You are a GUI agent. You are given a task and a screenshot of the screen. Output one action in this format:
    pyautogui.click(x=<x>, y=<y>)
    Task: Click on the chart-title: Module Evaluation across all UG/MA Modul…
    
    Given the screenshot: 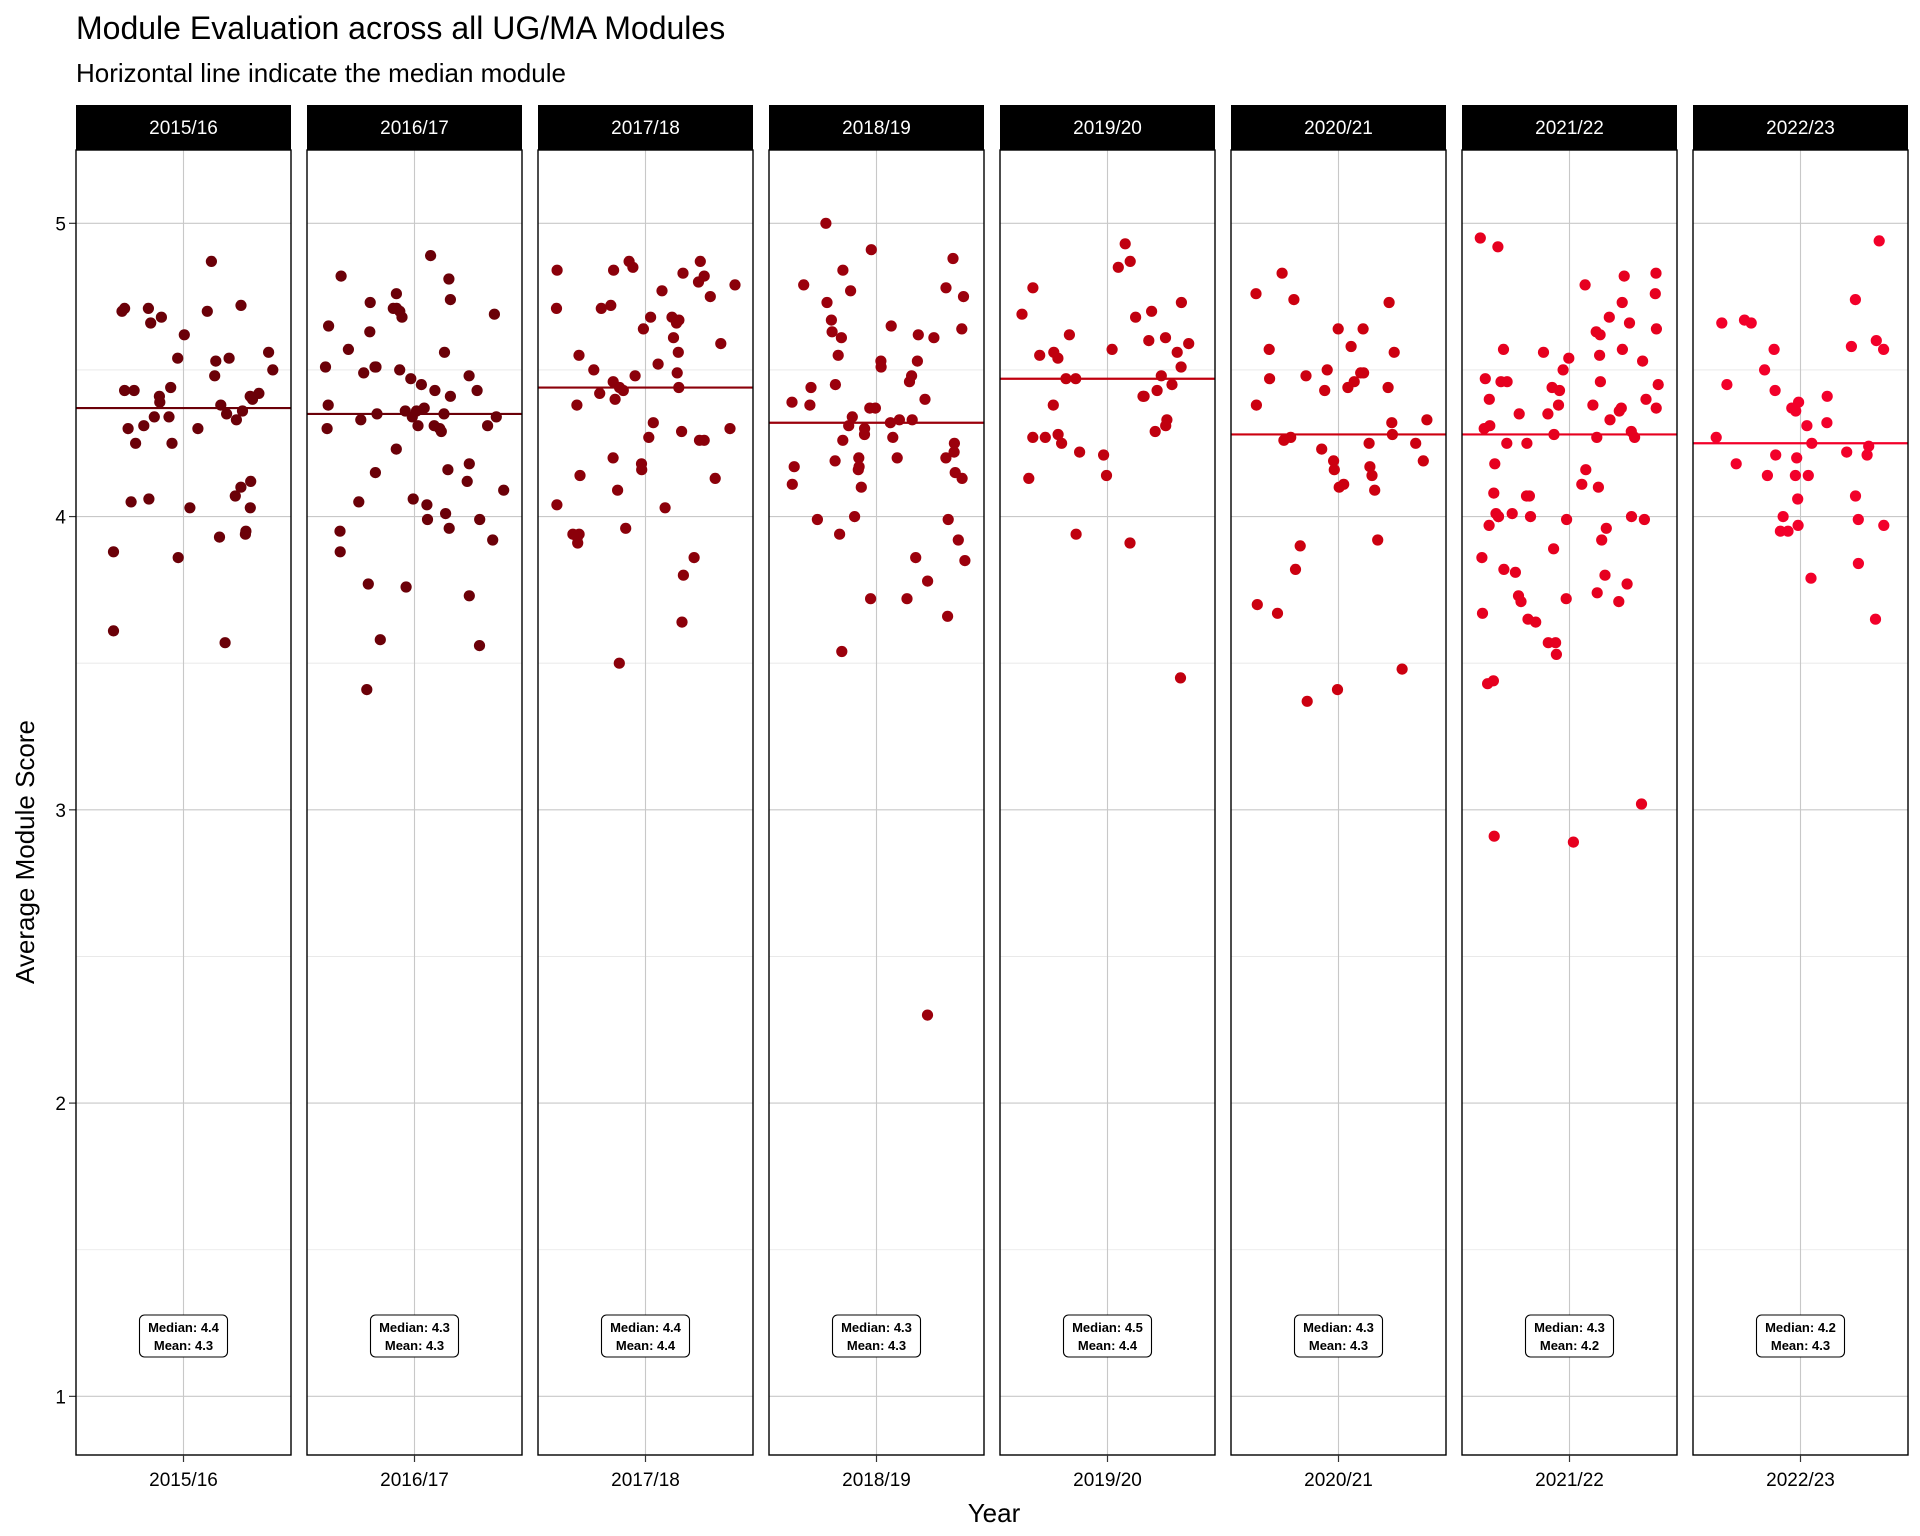 What is the action you would take?
    pyautogui.click(x=400, y=28)
    